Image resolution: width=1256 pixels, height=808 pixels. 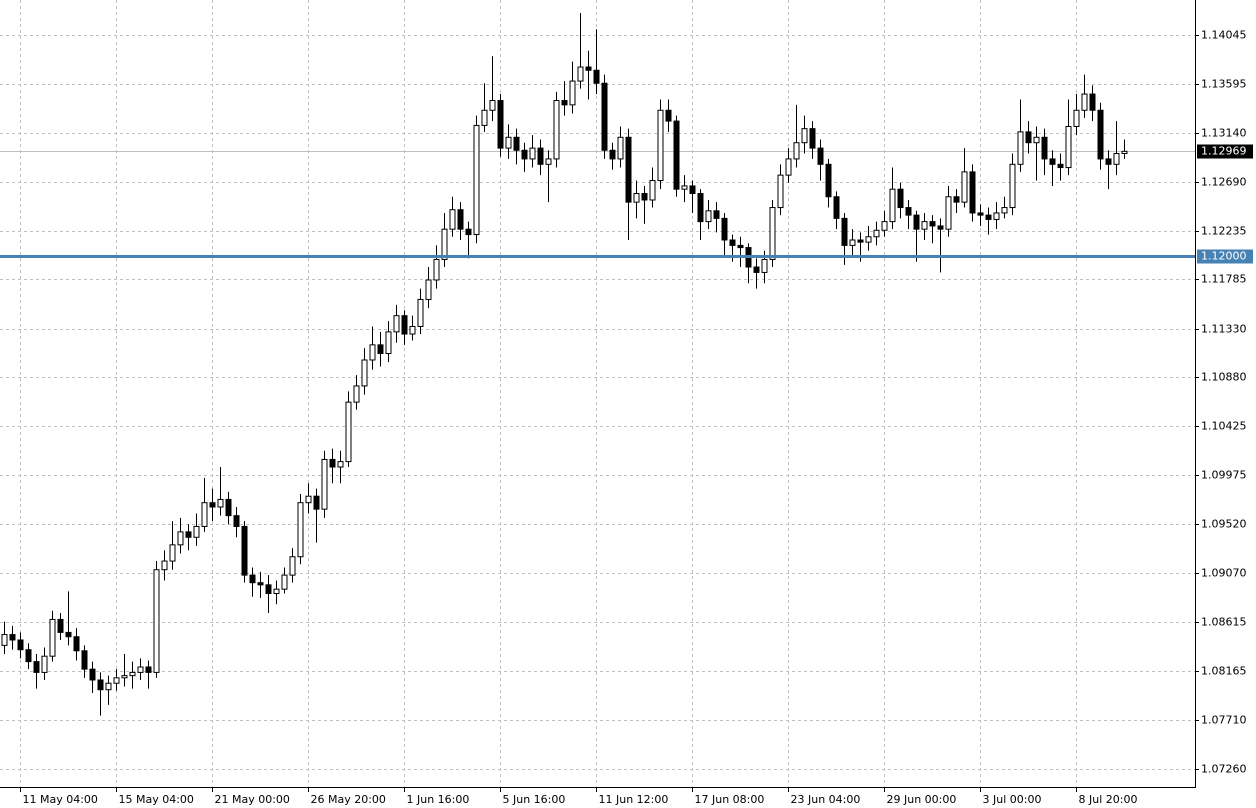 What do you see at coordinates (1224, 329) in the screenshot?
I see `y-tick-label: 1.11330` at bounding box center [1224, 329].